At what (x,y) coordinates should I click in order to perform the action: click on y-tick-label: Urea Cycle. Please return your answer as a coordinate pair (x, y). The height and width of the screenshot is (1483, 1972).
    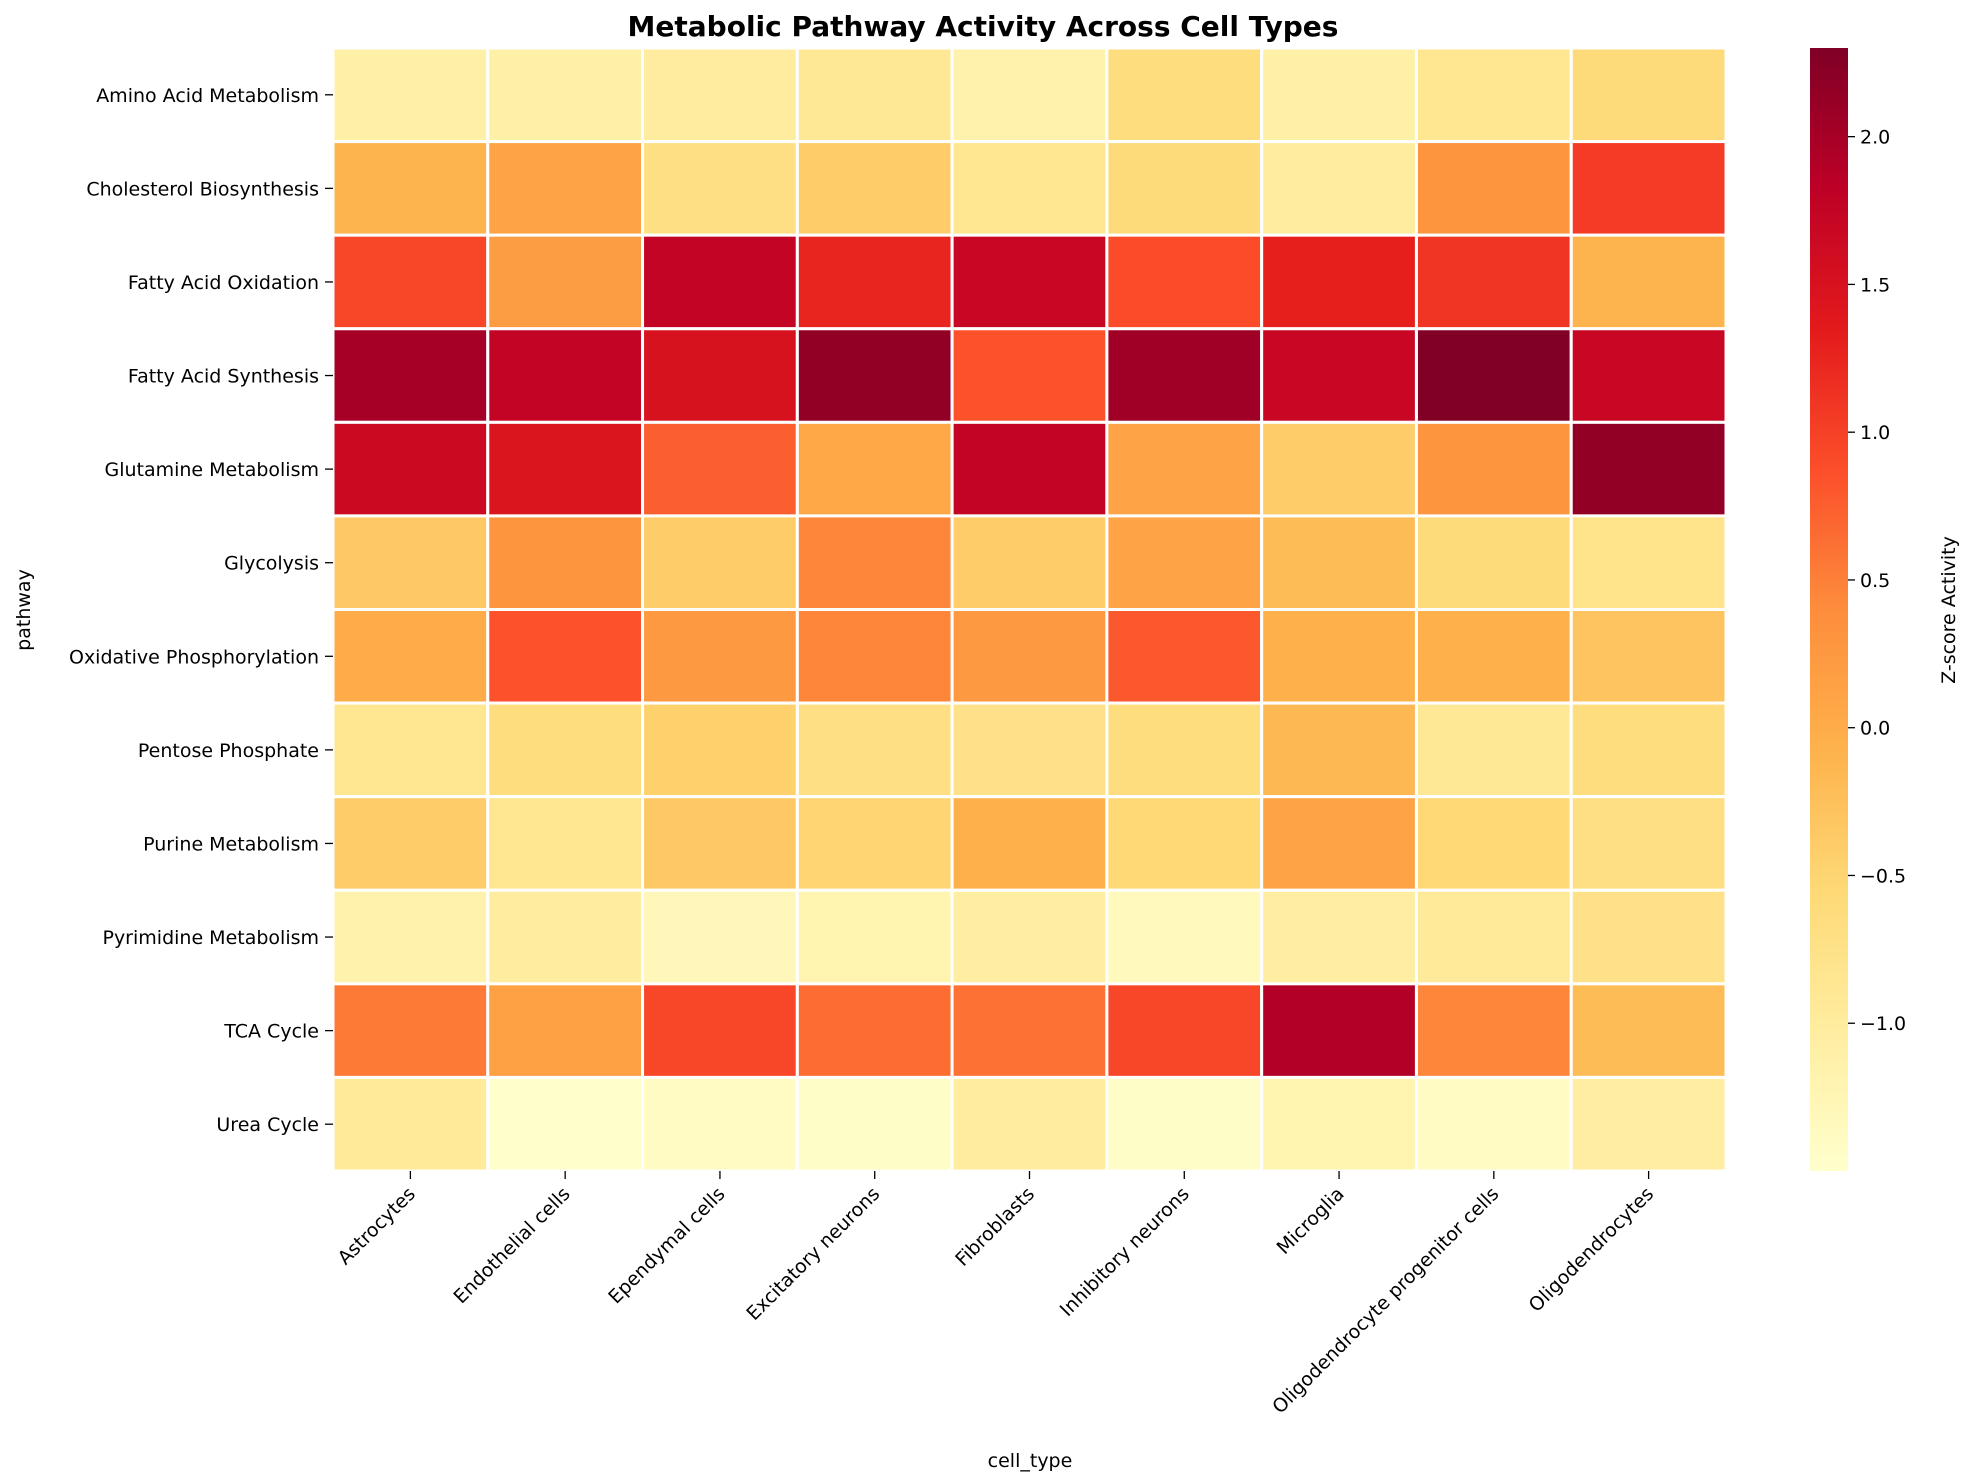
    Looking at the image, I should click on (267, 1125).